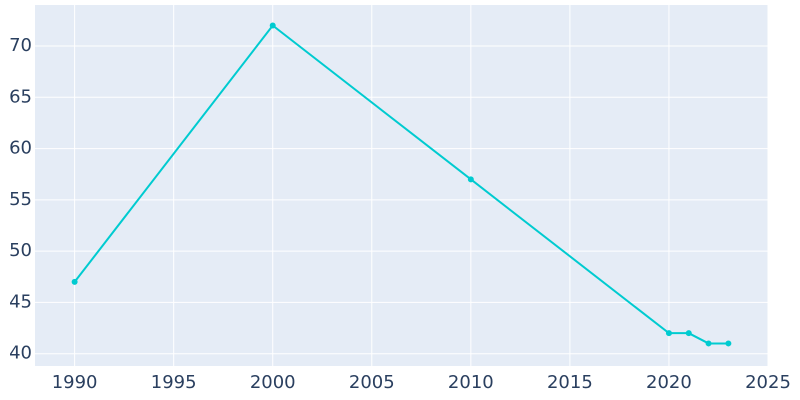 The image size is (800, 400). I want to click on x-tick-label: 1990, so click(75, 382).